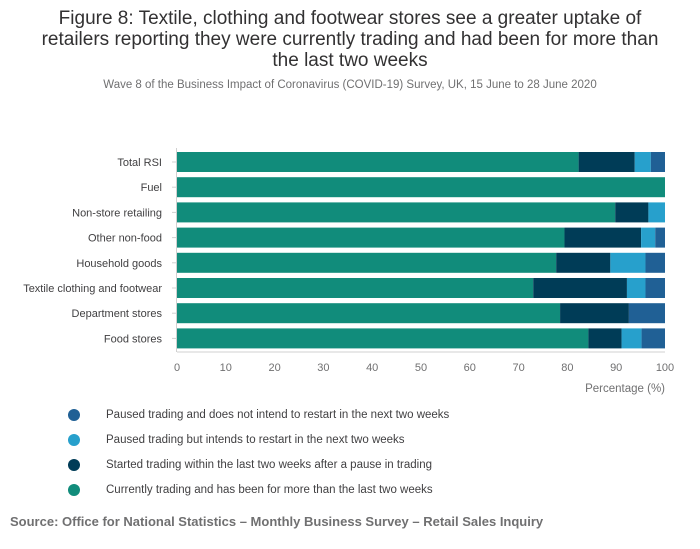 This screenshot has height=549, width=700. I want to click on y-tick-label: Fuel, so click(151, 188).